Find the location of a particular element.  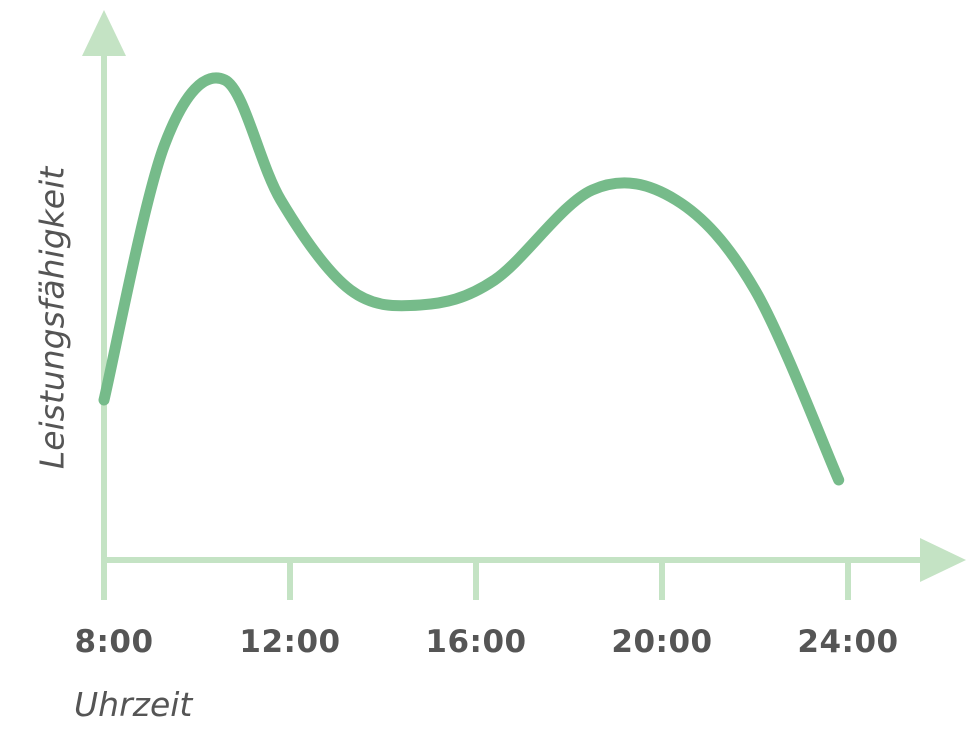

x-tick-label: 24:00 is located at coordinates (847, 642).